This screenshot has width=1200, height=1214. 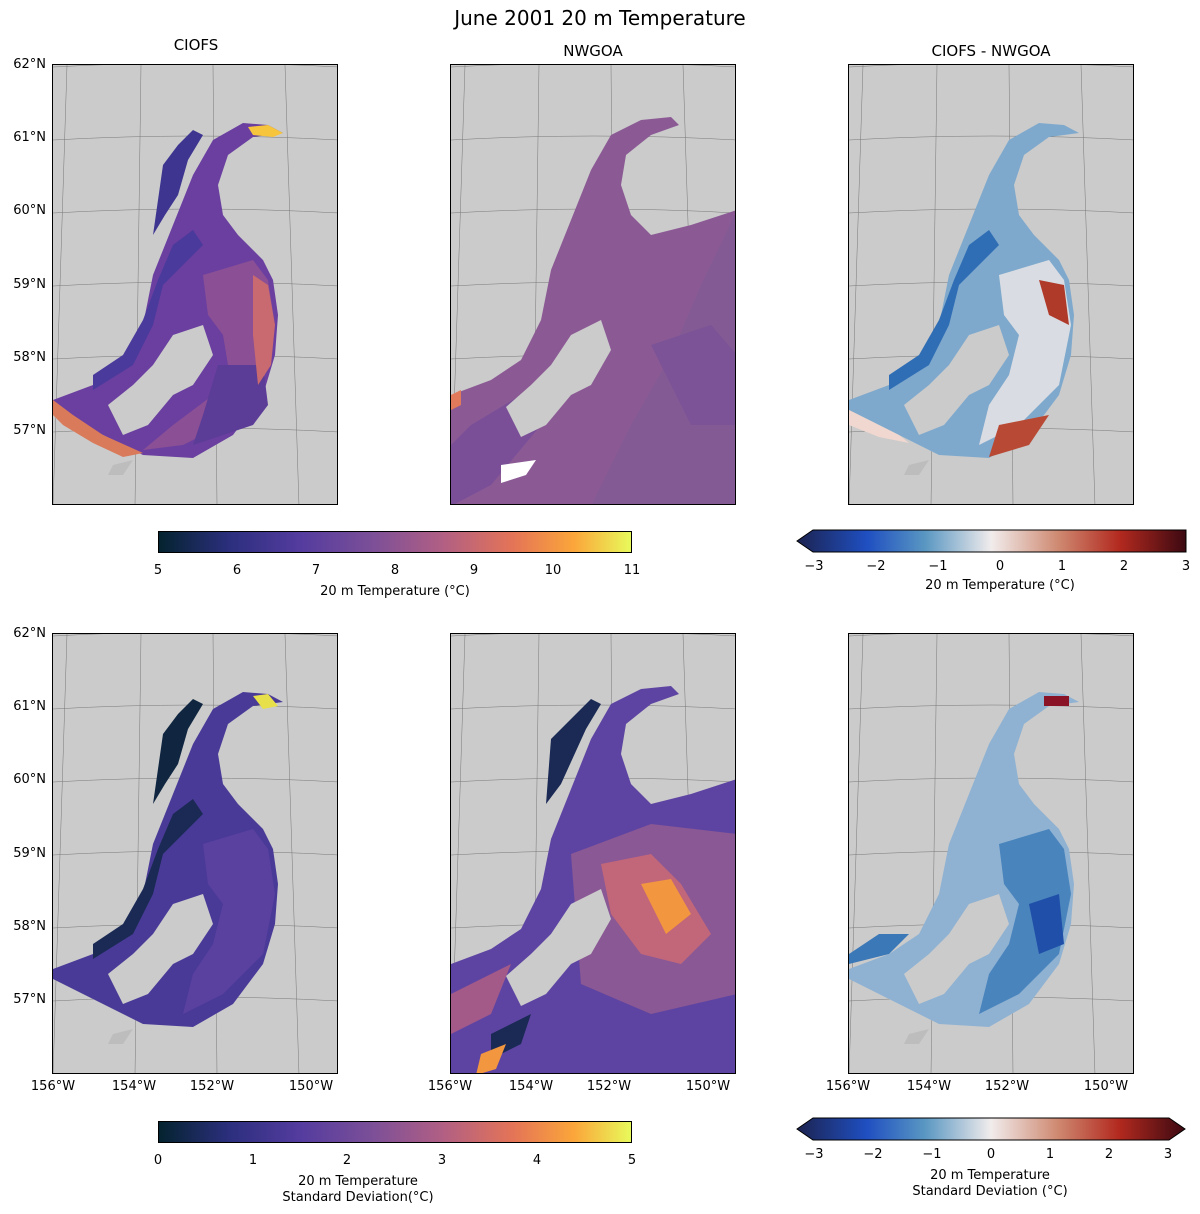 What do you see at coordinates (593, 853) in the screenshot?
I see `map-nwgoa-std` at bounding box center [593, 853].